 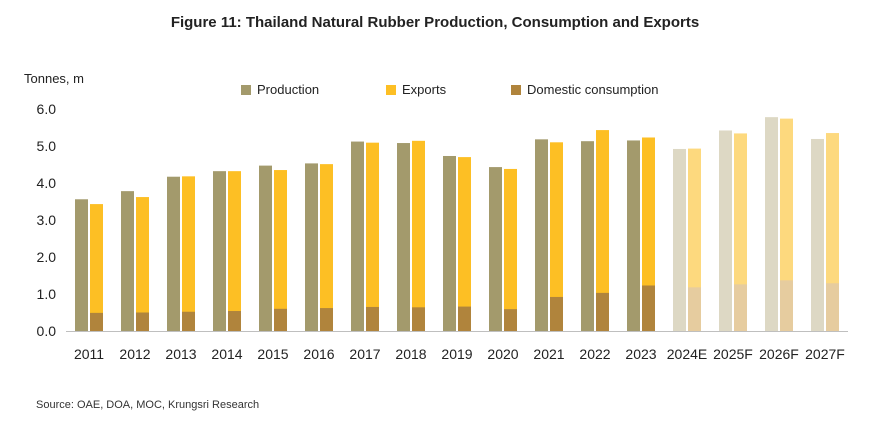 What do you see at coordinates (456, 354) in the screenshot?
I see `x-tick-label: 2019` at bounding box center [456, 354].